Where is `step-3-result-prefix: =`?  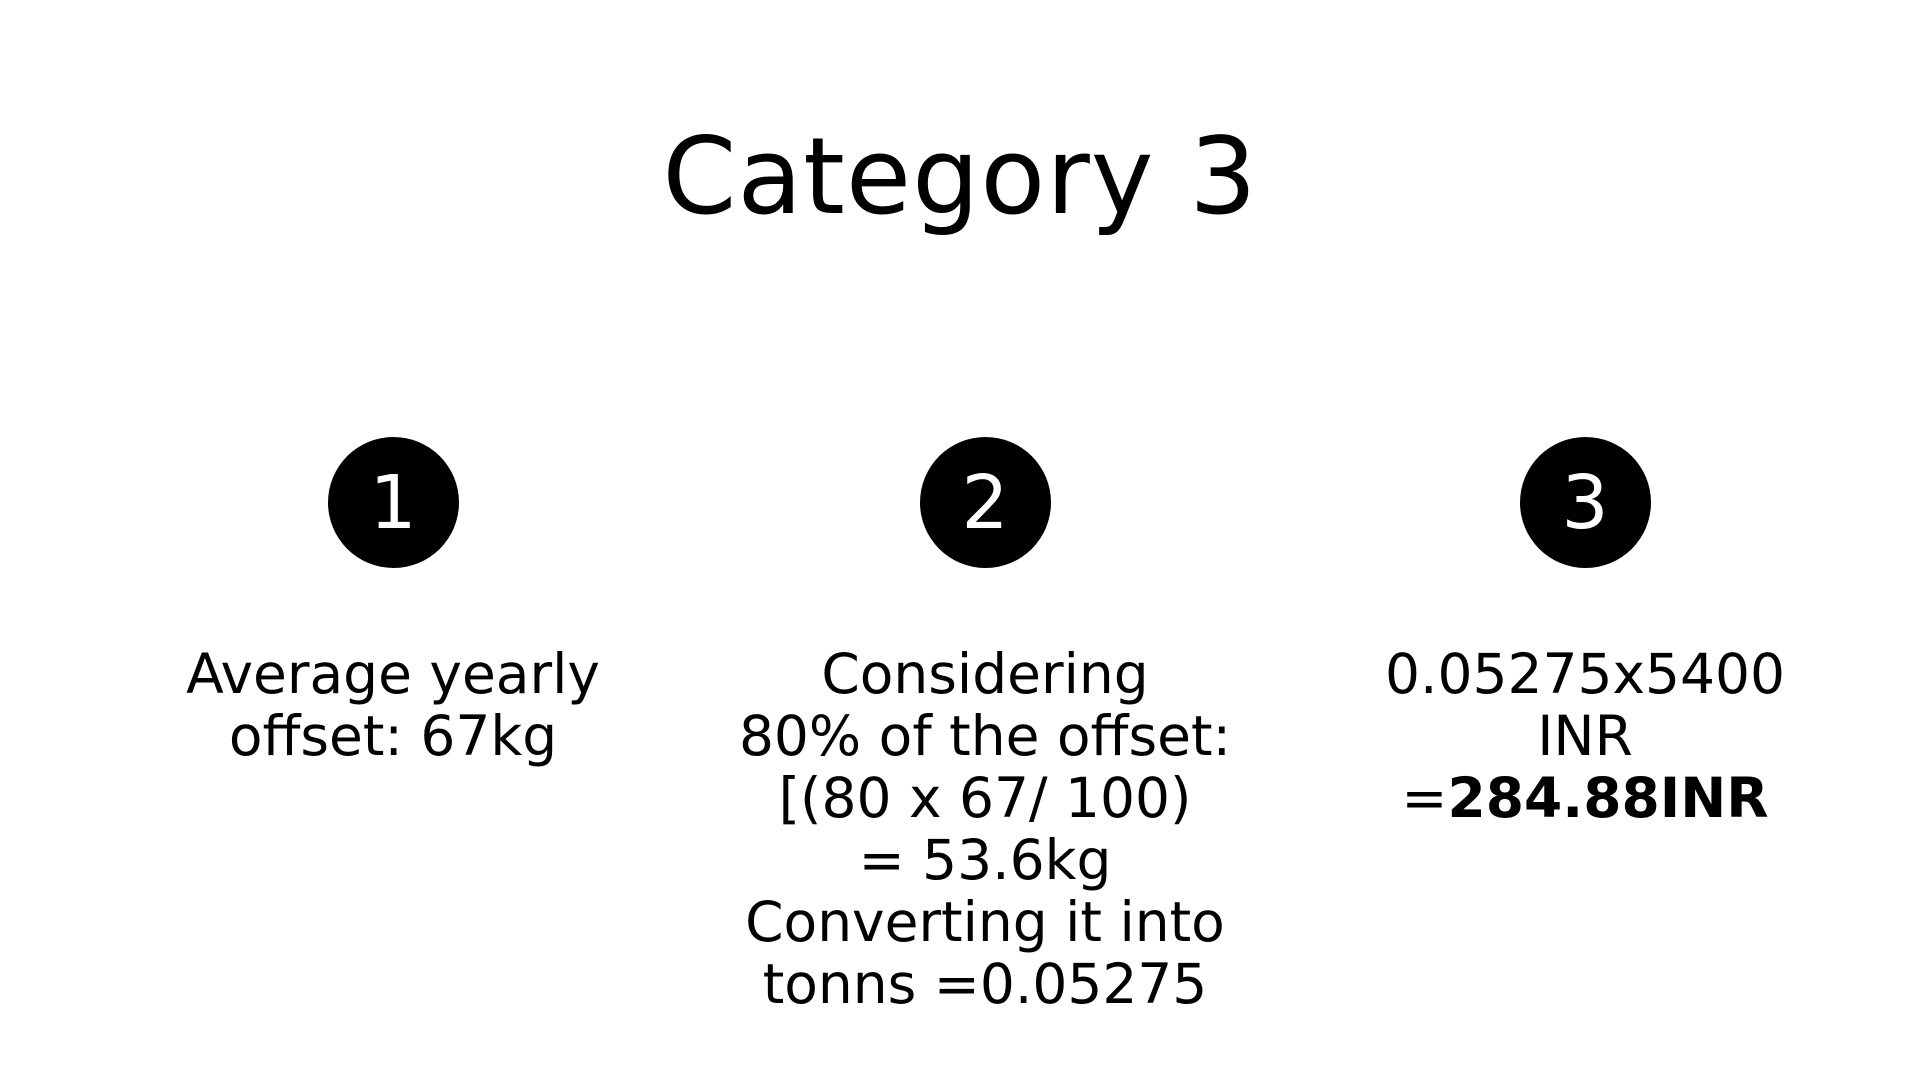 step-3-result-prefix: = is located at coordinates (1424, 798).